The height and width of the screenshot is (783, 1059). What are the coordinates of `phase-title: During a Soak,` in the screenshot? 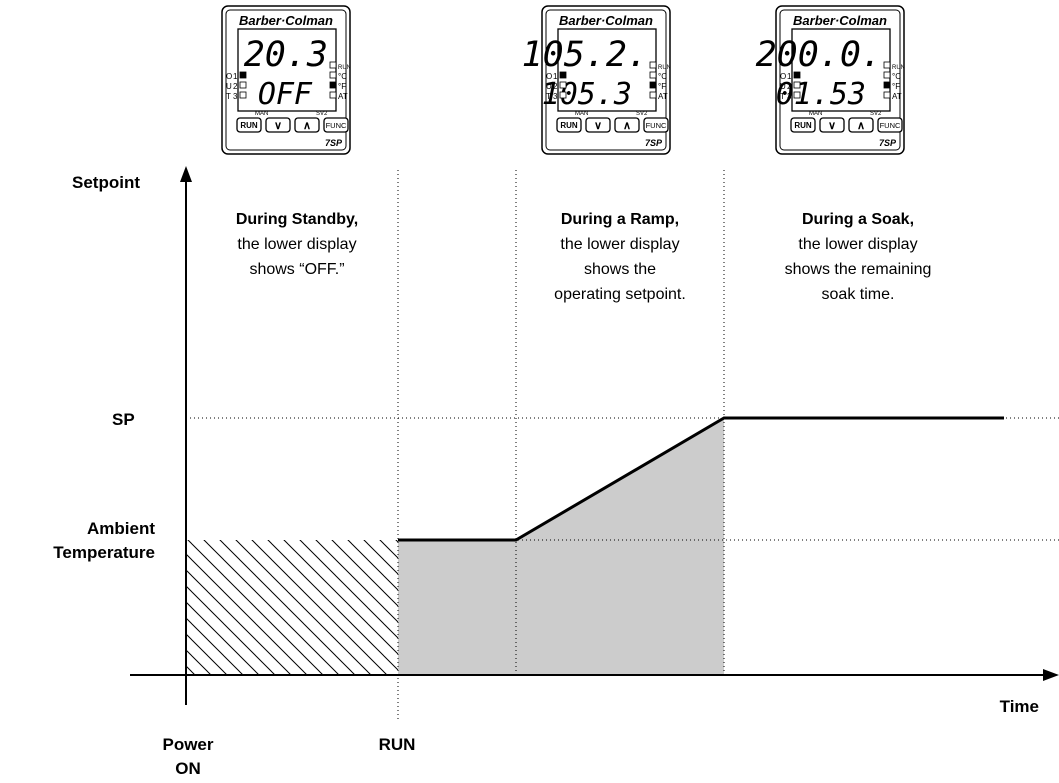 It's located at (858, 219).